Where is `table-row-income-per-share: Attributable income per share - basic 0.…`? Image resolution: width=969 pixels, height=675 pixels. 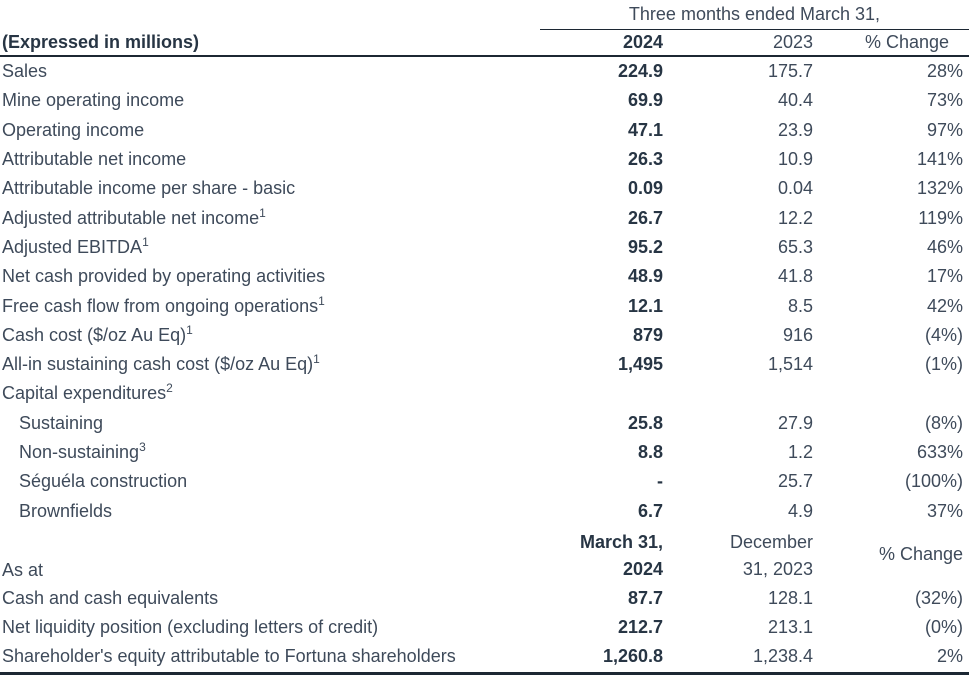
table-row-income-per-share: Attributable income per share - basic 0.… is located at coordinates (484, 188).